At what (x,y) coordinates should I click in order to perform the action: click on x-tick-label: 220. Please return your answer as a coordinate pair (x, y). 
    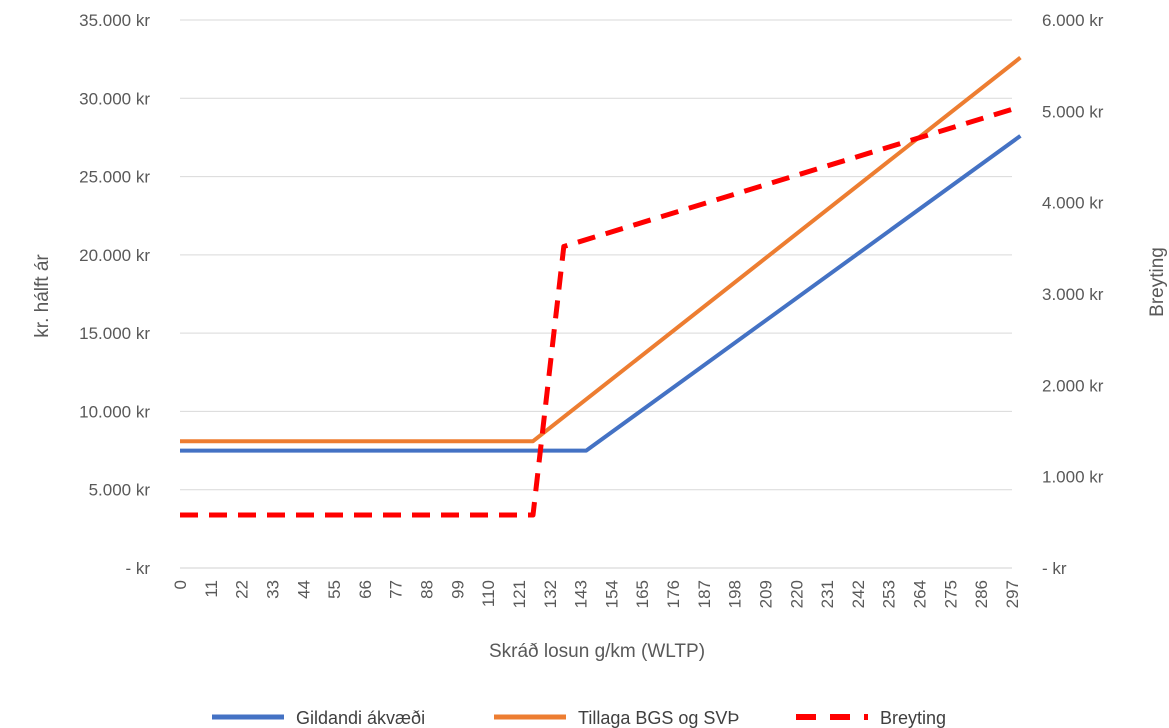
    Looking at the image, I should click on (796, 594).